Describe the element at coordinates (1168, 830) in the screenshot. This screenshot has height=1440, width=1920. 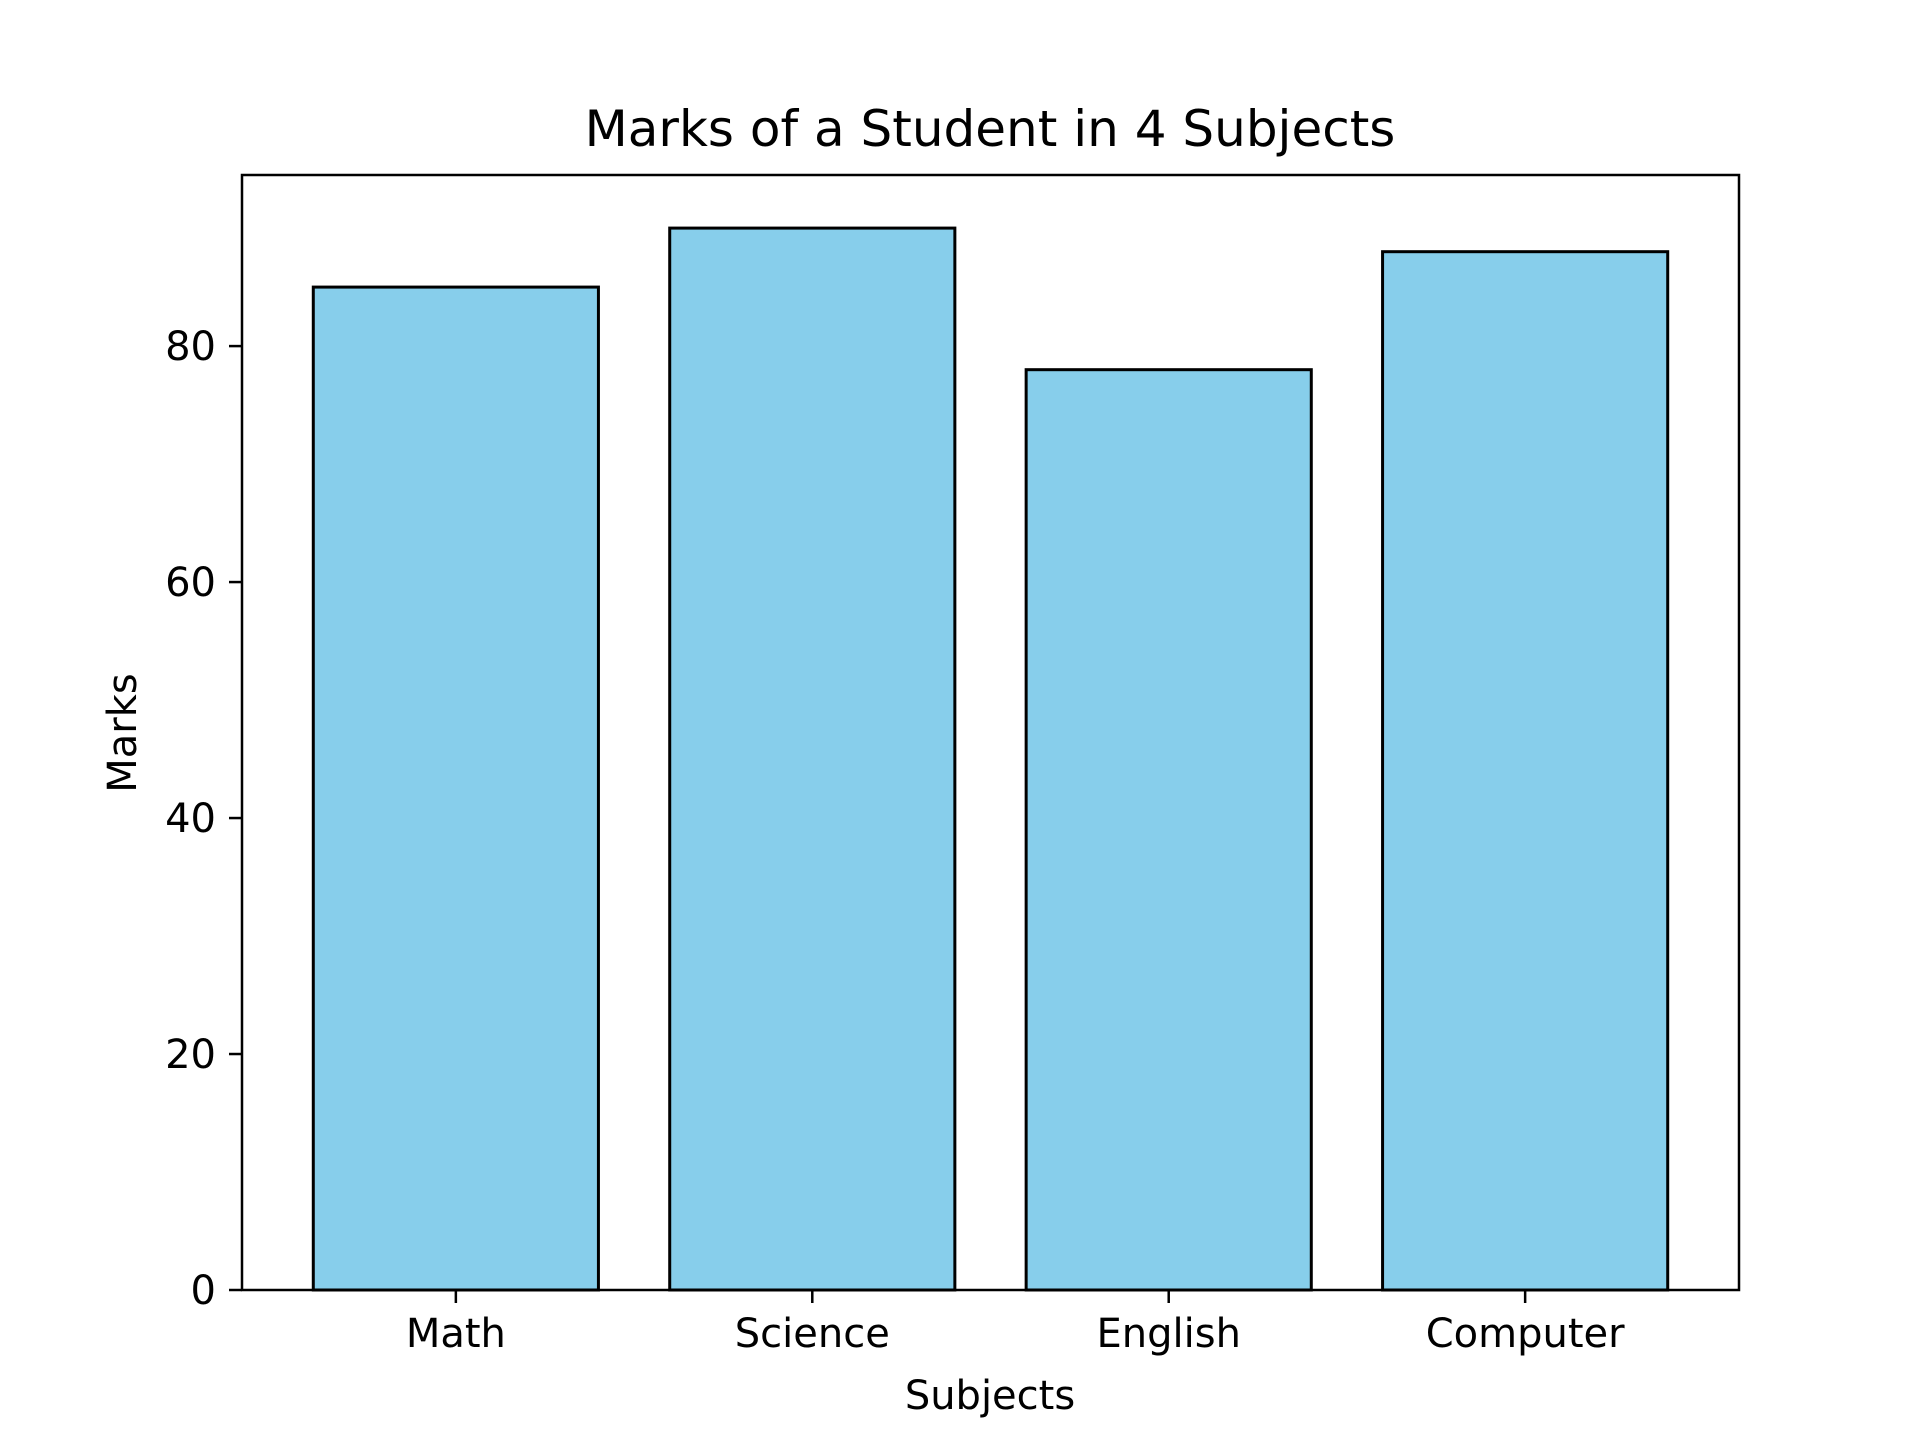
I see `bar-english` at that location.